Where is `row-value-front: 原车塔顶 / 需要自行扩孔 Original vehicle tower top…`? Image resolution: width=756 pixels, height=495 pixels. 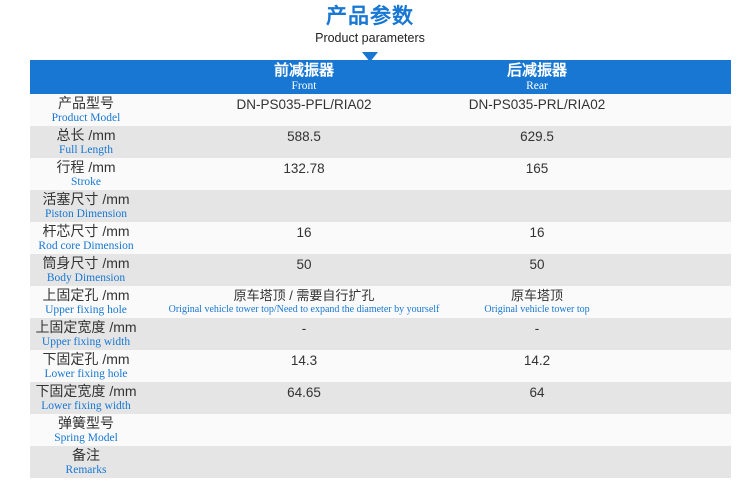 row-value-front: 原车塔顶 / 需要自行扩孔 Original vehicle tower top… is located at coordinates (304, 301).